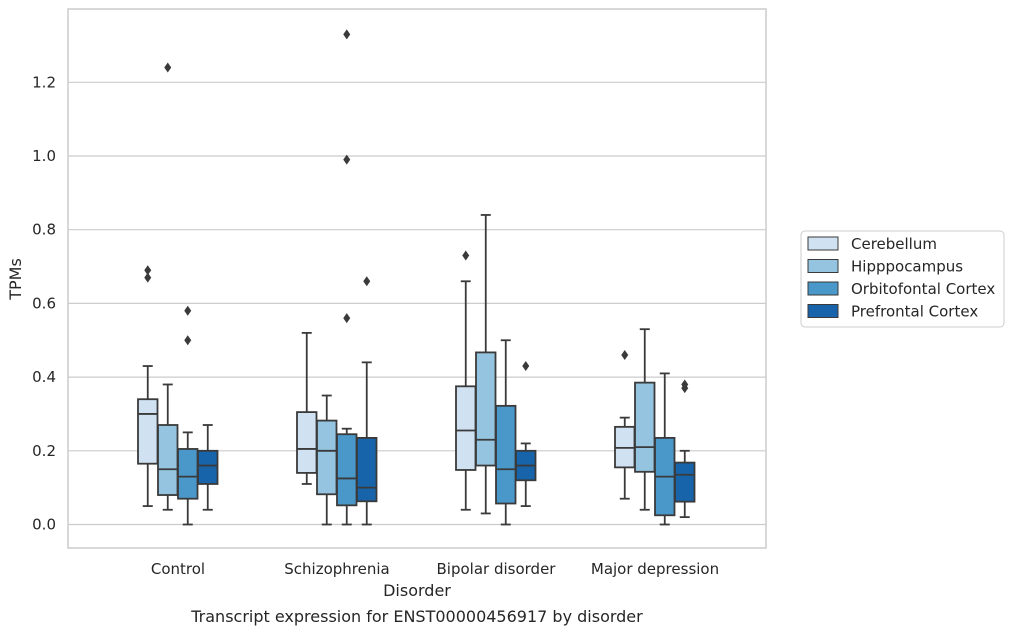  I want to click on y-tick-label: 0.0, so click(44, 525).